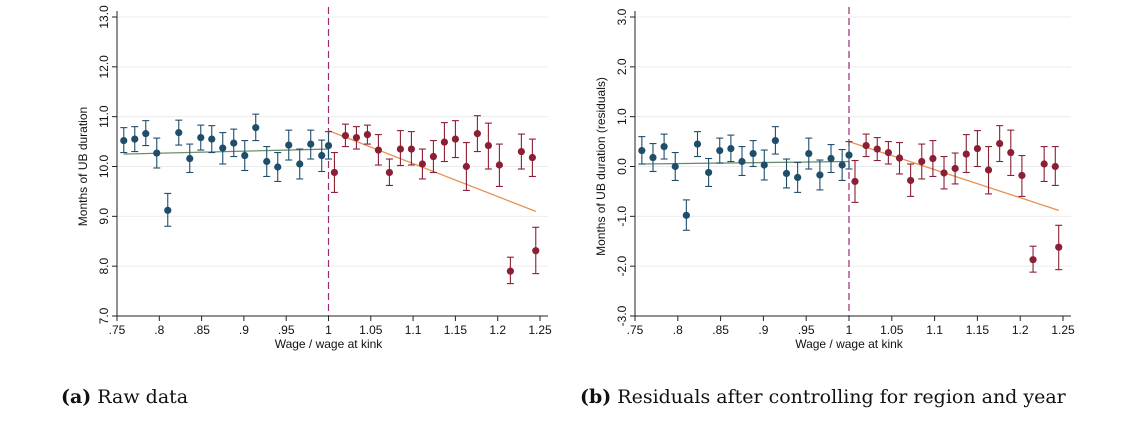 This screenshot has height=431, width=1147. What do you see at coordinates (540, 330) in the screenshot?
I see `x-tick-label: 1.25` at bounding box center [540, 330].